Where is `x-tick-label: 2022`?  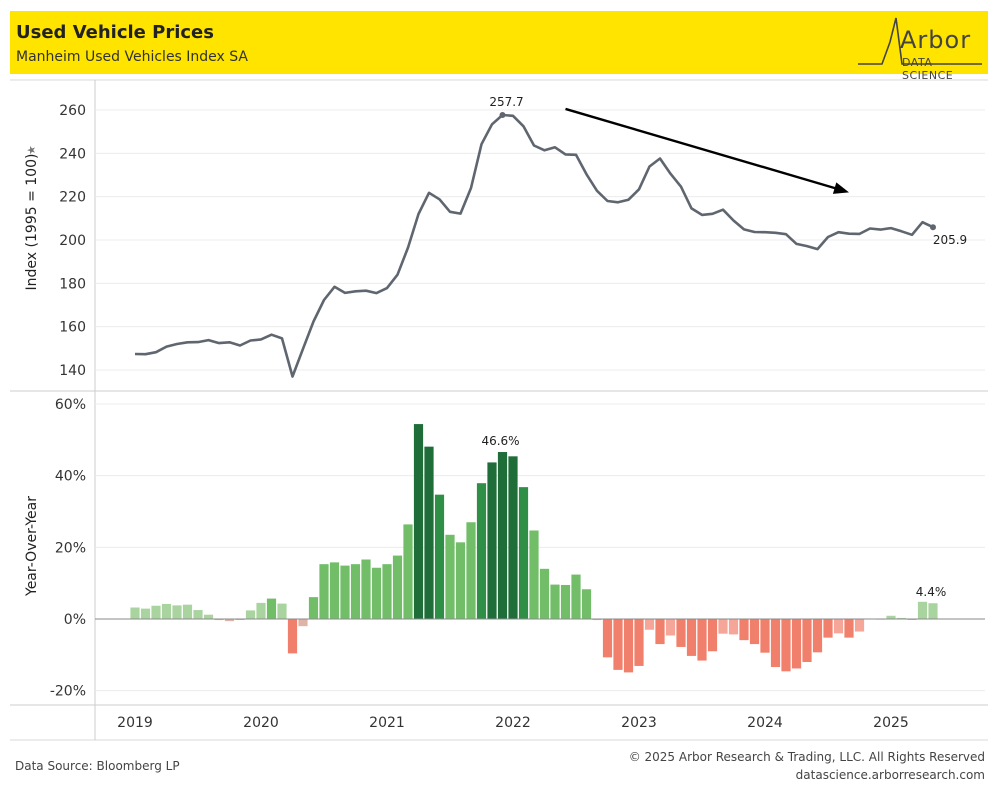 x-tick-label: 2022 is located at coordinates (513, 723).